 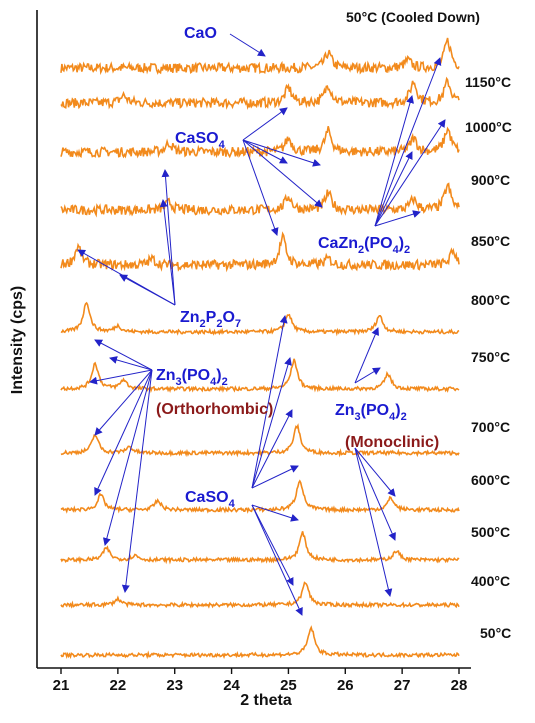 What do you see at coordinates (488, 82) in the screenshot?
I see `temperature-label: 1150°C` at bounding box center [488, 82].